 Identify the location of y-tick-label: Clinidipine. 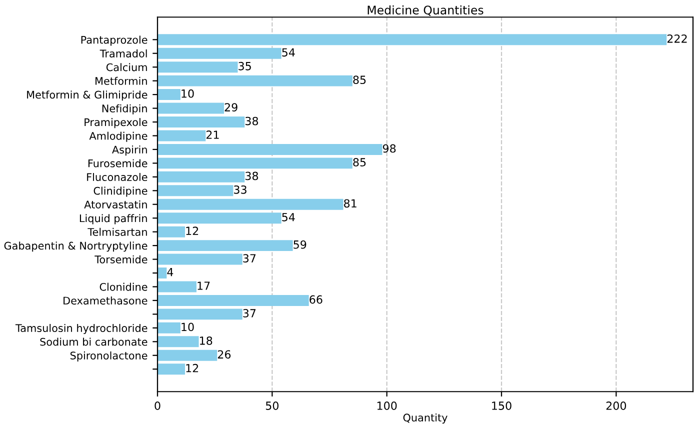
(121, 191).